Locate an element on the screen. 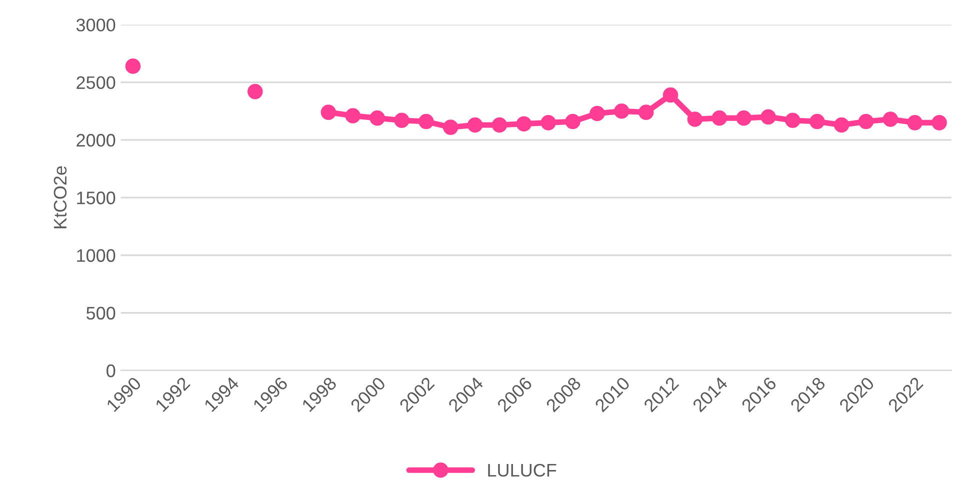 This screenshot has height=494, width=966. y-tick-label: 0 is located at coordinates (111, 371).